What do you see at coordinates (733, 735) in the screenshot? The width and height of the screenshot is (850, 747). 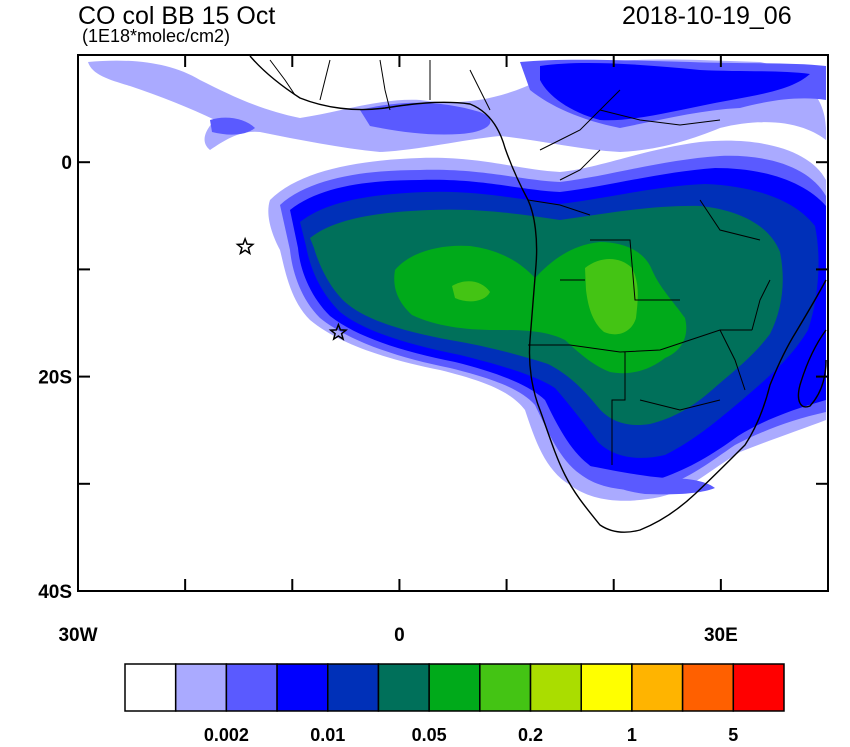 I see `colorbar-label: 5` at bounding box center [733, 735].